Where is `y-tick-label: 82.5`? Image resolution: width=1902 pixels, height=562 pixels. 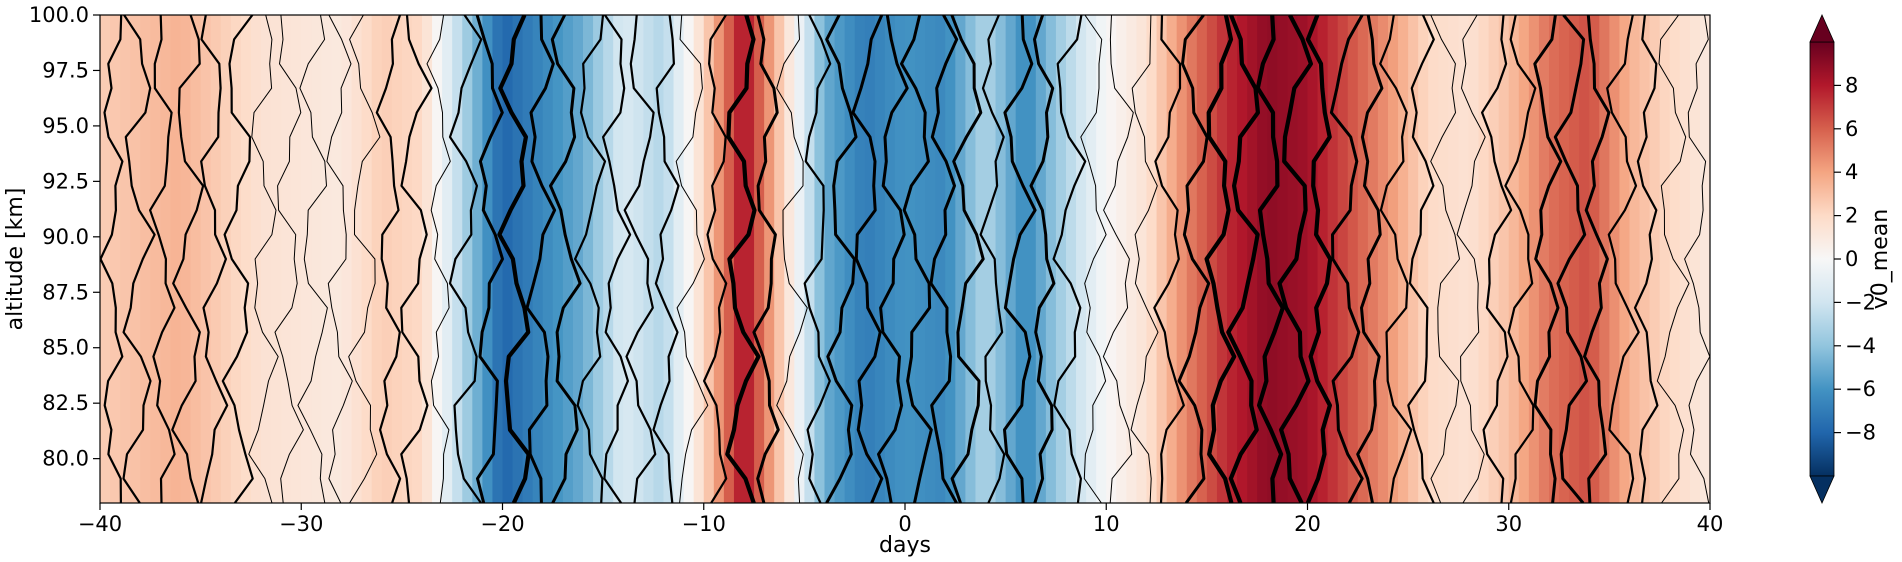
y-tick-label: 82.5 is located at coordinates (65, 403).